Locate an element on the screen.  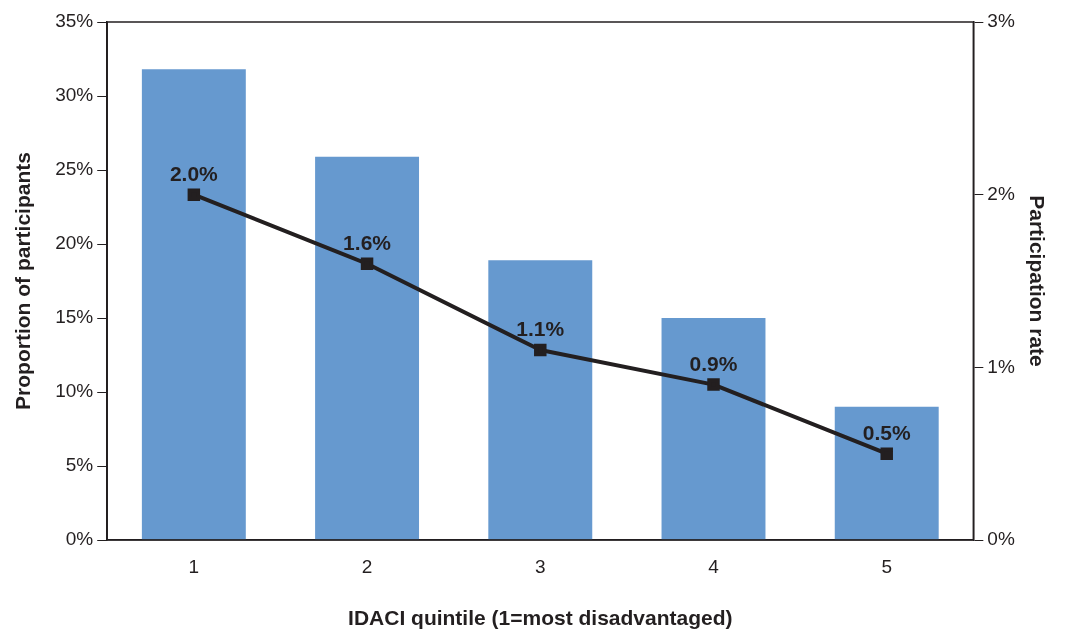
y-axis-title: Proportion of participants is located at coordinates (23, 281).